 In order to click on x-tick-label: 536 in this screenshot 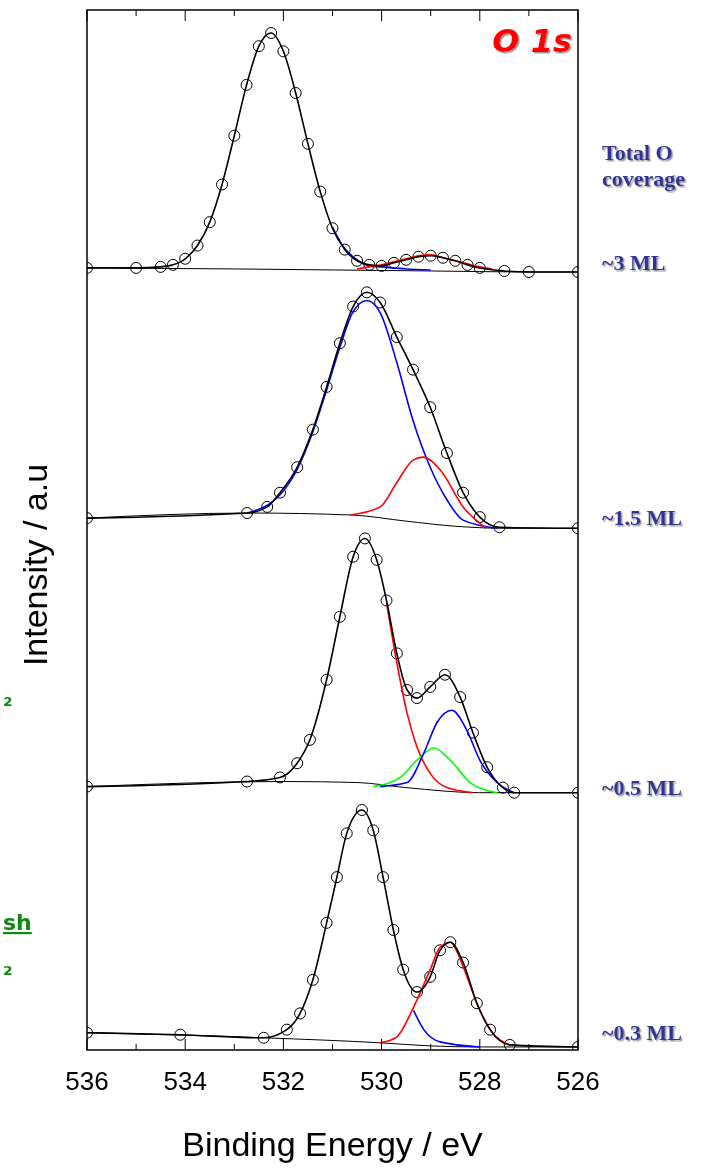, I will do `click(87, 1081)`.